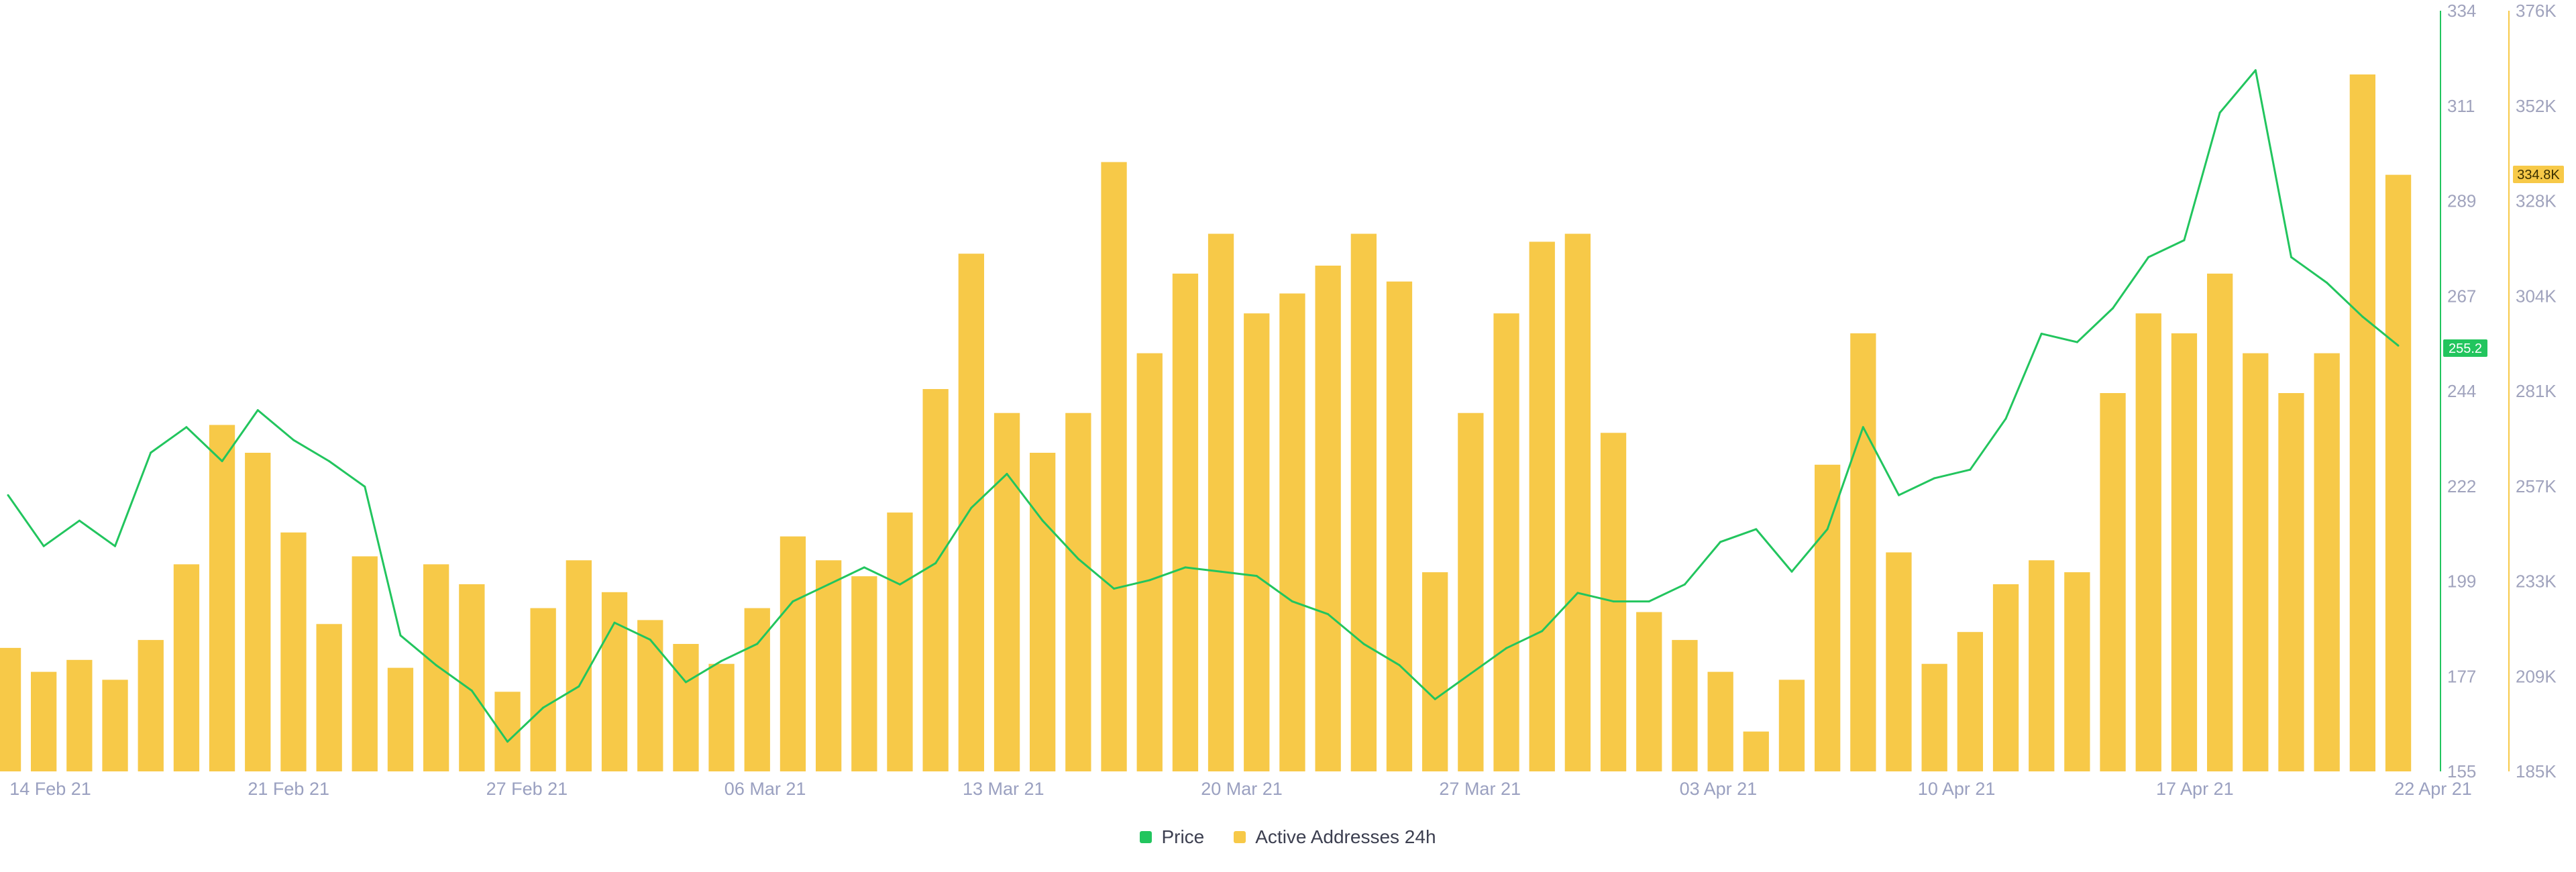 This screenshot has width=2576, height=872. What do you see at coordinates (2536, 11) in the screenshot?
I see `active-tick-376K: 376K` at bounding box center [2536, 11].